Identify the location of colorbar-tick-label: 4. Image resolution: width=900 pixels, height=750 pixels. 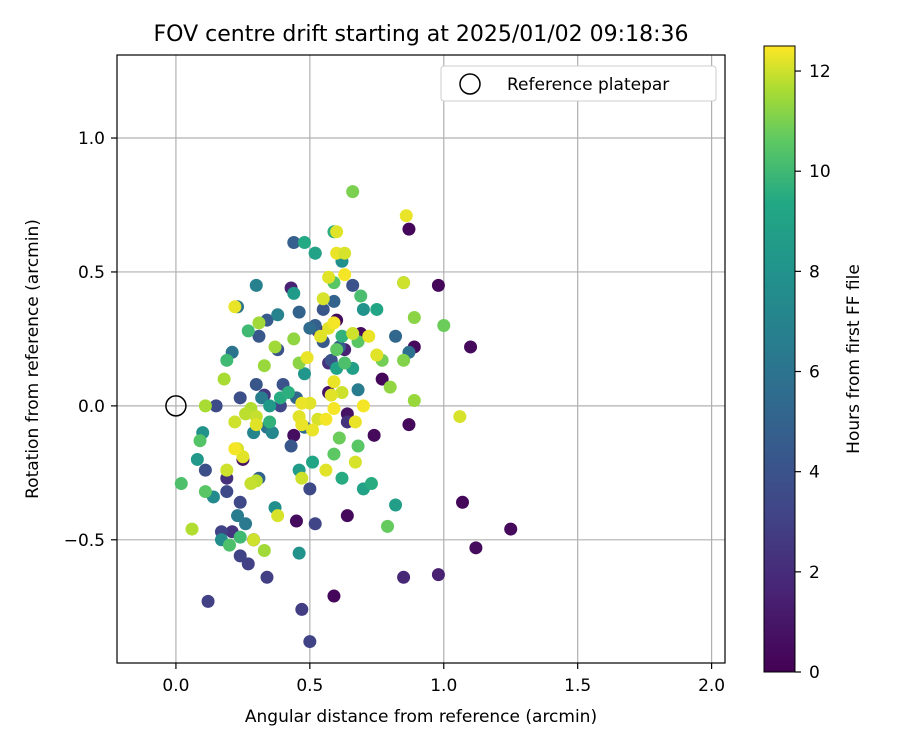
(814, 473).